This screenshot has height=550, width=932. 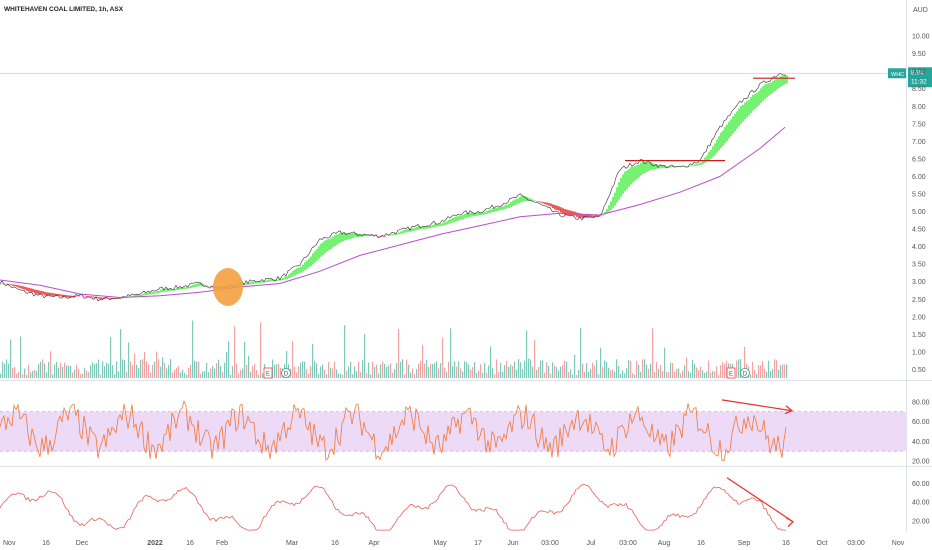 What do you see at coordinates (757, 405) in the screenshot?
I see `rsi-divergence-arrow` at bounding box center [757, 405].